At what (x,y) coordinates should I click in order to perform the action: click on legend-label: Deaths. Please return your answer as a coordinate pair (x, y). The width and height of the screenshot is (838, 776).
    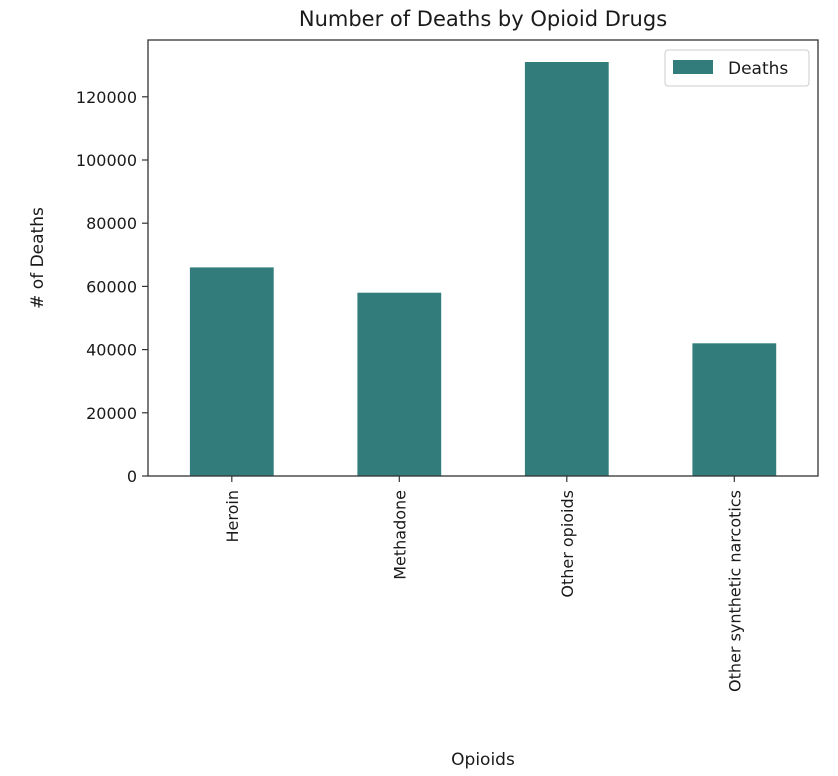
    Looking at the image, I should click on (758, 69).